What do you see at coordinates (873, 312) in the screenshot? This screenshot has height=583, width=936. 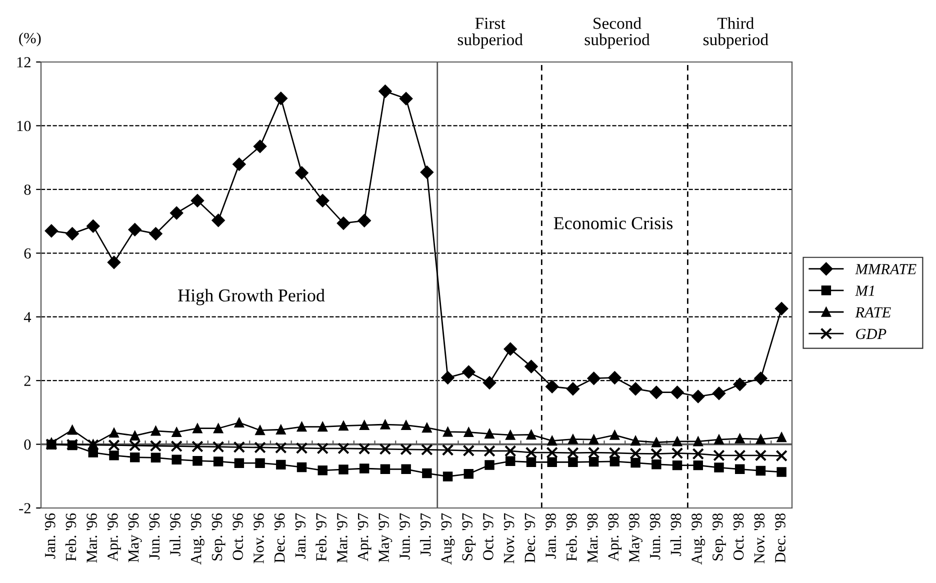 I see `legend-label: RATE` at bounding box center [873, 312].